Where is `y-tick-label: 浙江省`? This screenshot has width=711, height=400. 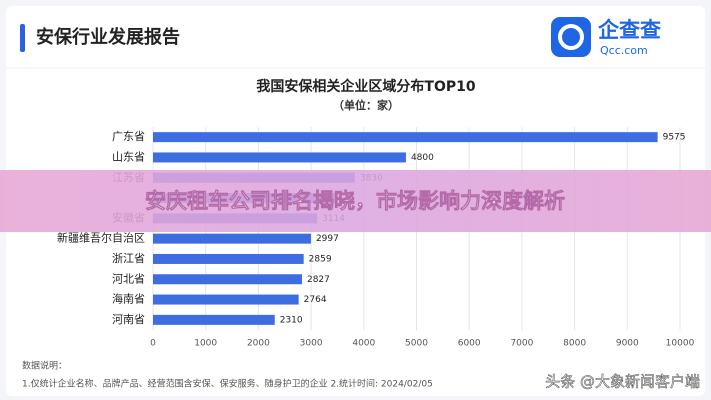 y-tick-label: 浙江省 is located at coordinates (128, 258).